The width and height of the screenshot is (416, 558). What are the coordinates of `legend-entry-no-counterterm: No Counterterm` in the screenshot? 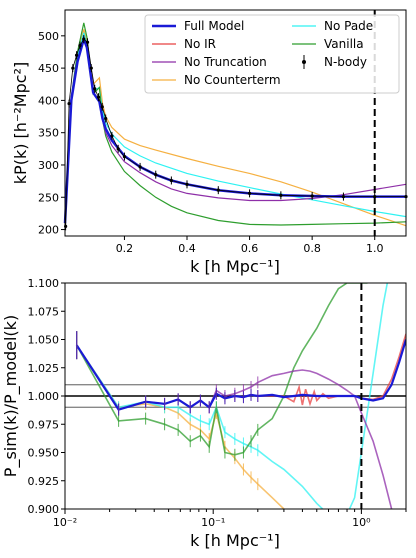 It's located at (216, 80).